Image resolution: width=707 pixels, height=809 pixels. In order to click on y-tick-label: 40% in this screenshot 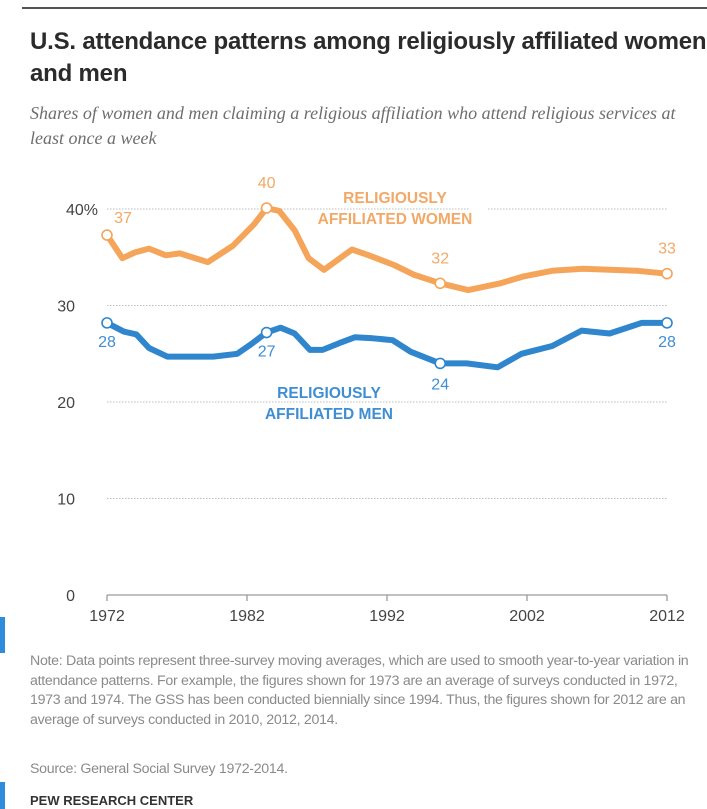, I will do `click(82, 210)`.